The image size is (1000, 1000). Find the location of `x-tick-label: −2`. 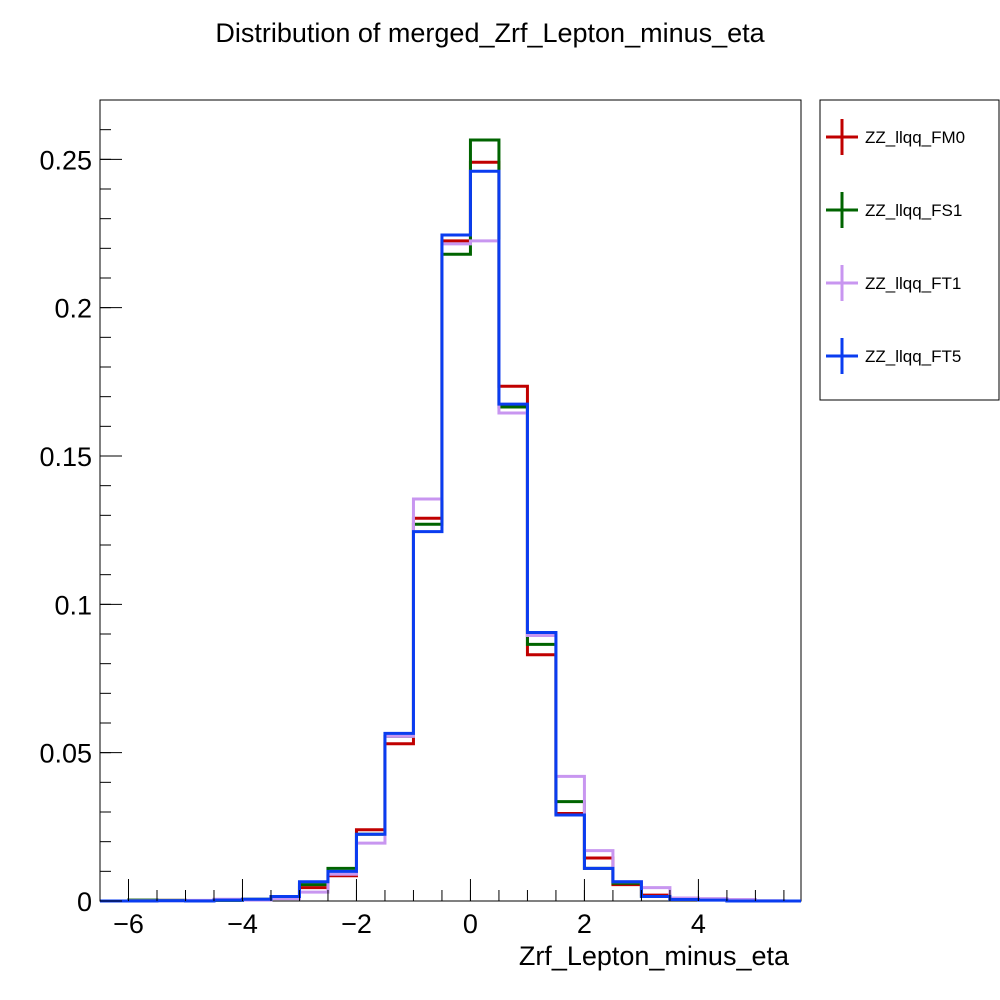

x-tick-label: −2 is located at coordinates (356, 924).